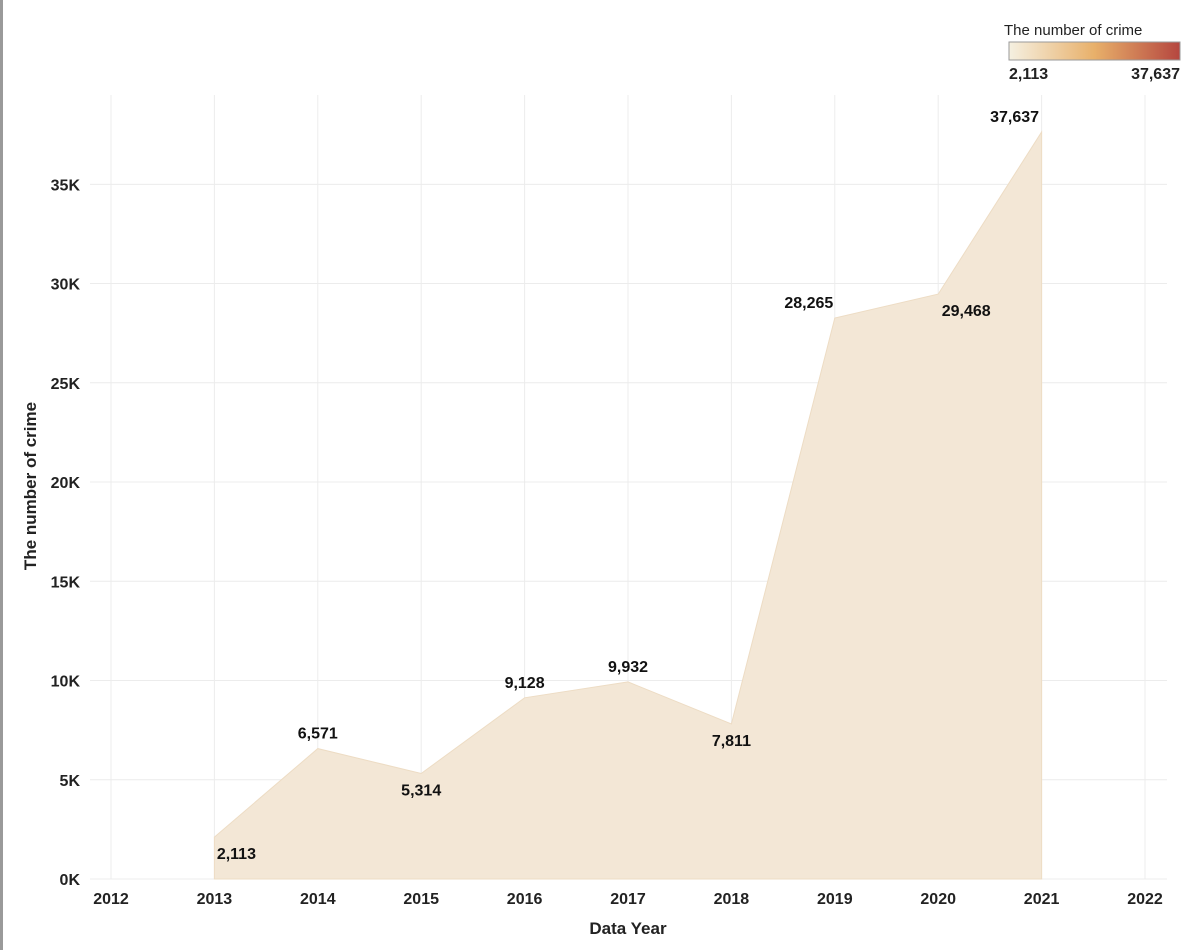 Image resolution: width=1194 pixels, height=950 pixels. I want to click on x-tick-label-2: 2014, so click(318, 899).